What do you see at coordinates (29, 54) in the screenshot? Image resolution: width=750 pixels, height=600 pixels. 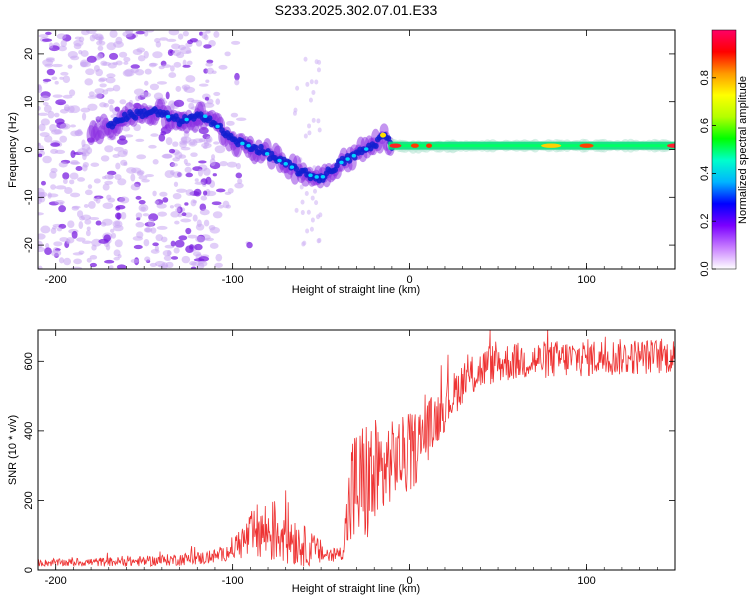 I see `y-tick-label: 20` at bounding box center [29, 54].